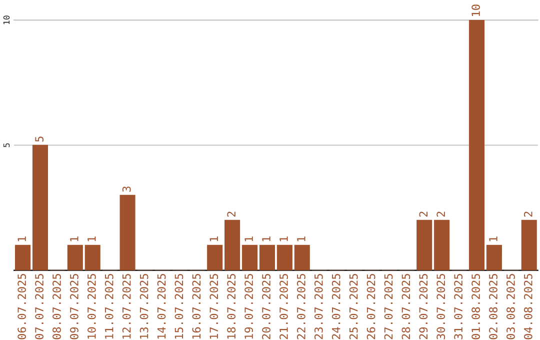  I want to click on x-tick-label: 15.07.2025, so click(179, 306).